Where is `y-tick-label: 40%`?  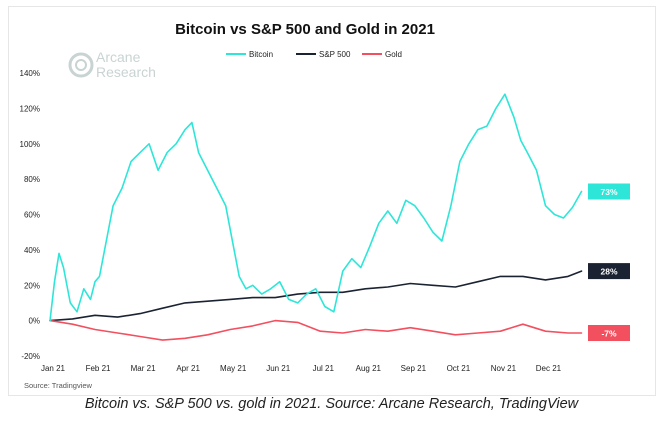 y-tick-label: 40% is located at coordinates (32, 250).